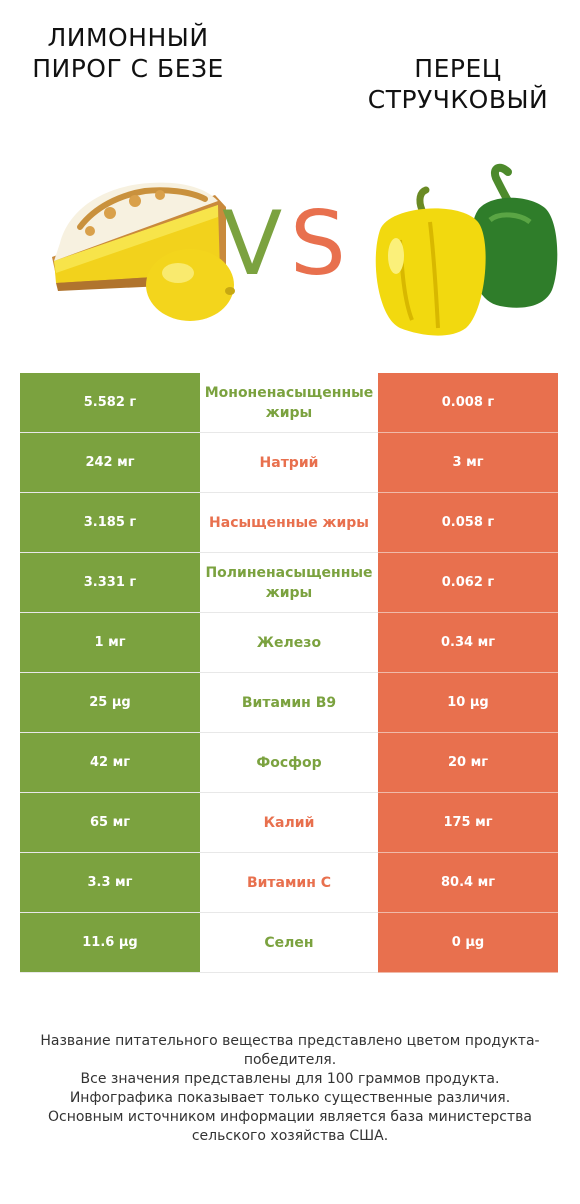 The height and width of the screenshot is (1204, 580). I want to click on nutrient-name-cell: Мононенасыщенные жиры, so click(289, 402).